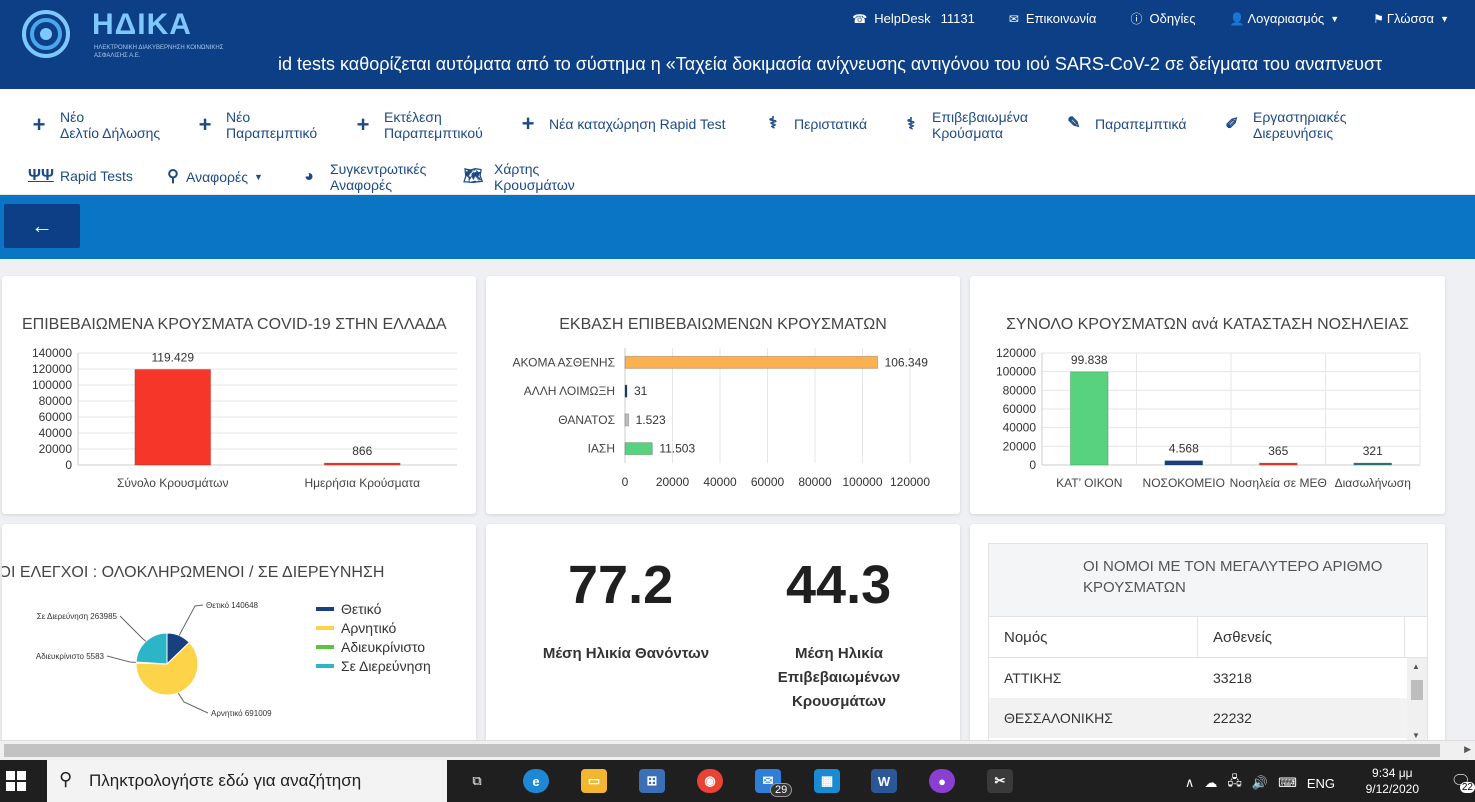 This screenshot has height=802, width=1475. What do you see at coordinates (839, 677) in the screenshot?
I see `label-line-2: Επιβεβαιωμένων` at bounding box center [839, 677].